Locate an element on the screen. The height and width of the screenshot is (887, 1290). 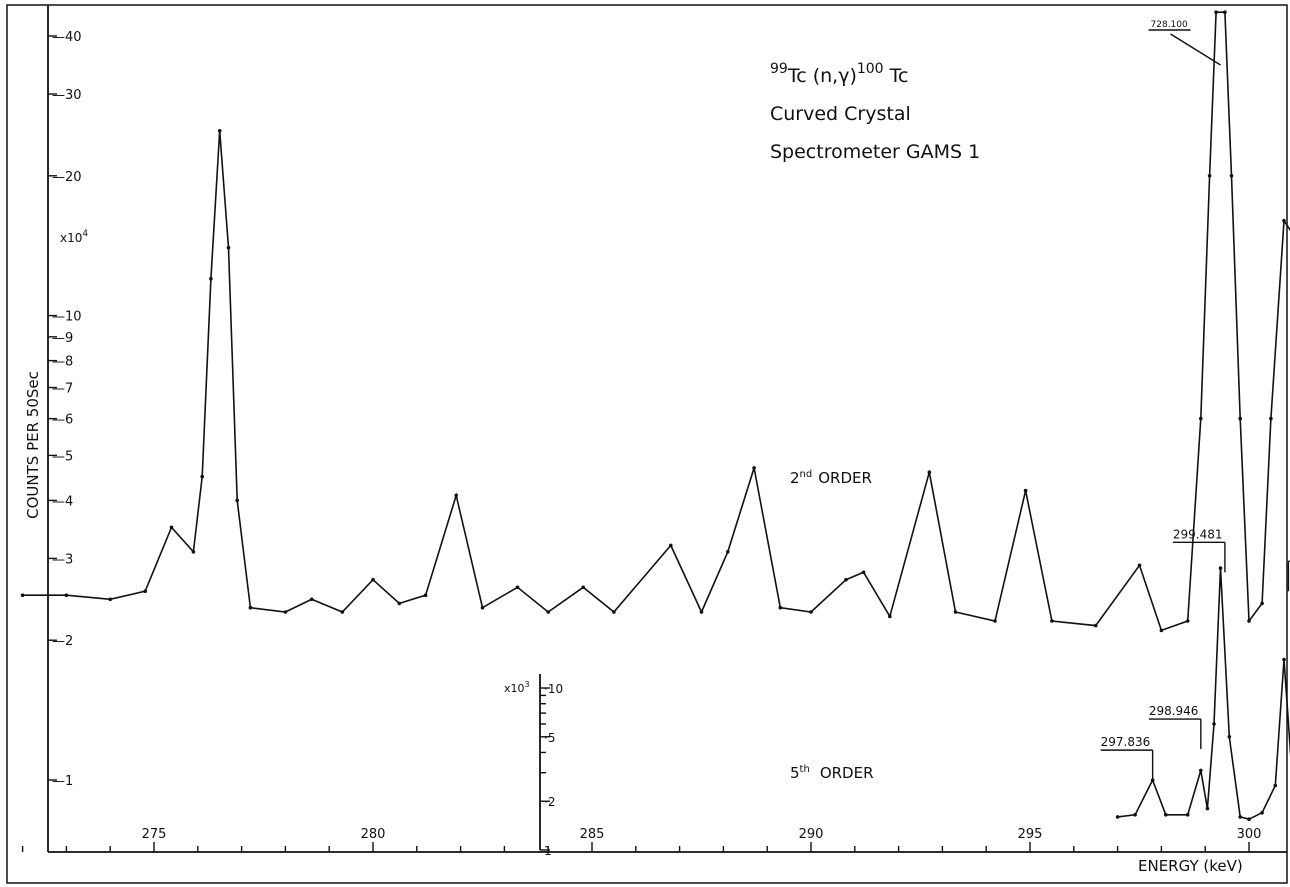
y-tick-label: —9 is located at coordinates (62, 338).